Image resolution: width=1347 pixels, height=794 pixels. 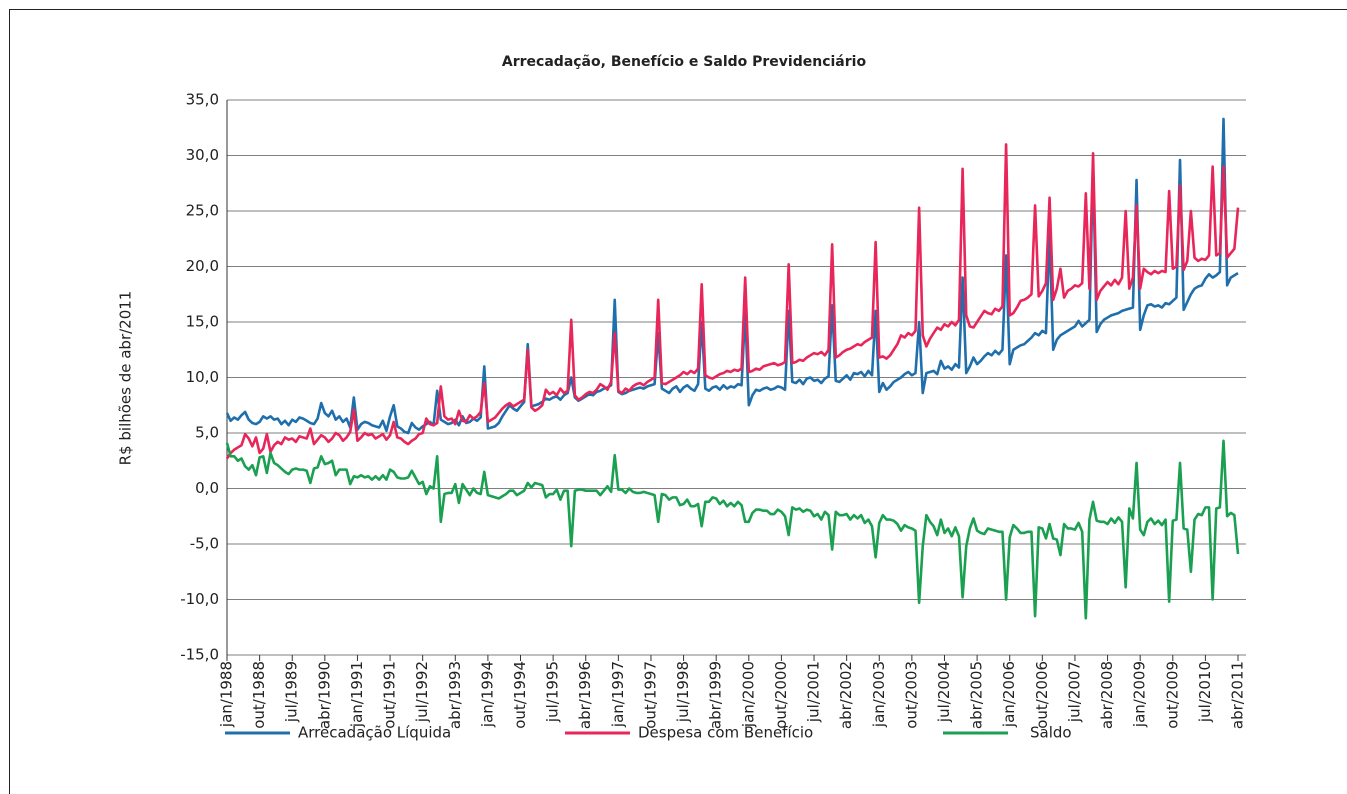 What do you see at coordinates (202, 322) in the screenshot?
I see `y-tick-label: 15,0` at bounding box center [202, 322].